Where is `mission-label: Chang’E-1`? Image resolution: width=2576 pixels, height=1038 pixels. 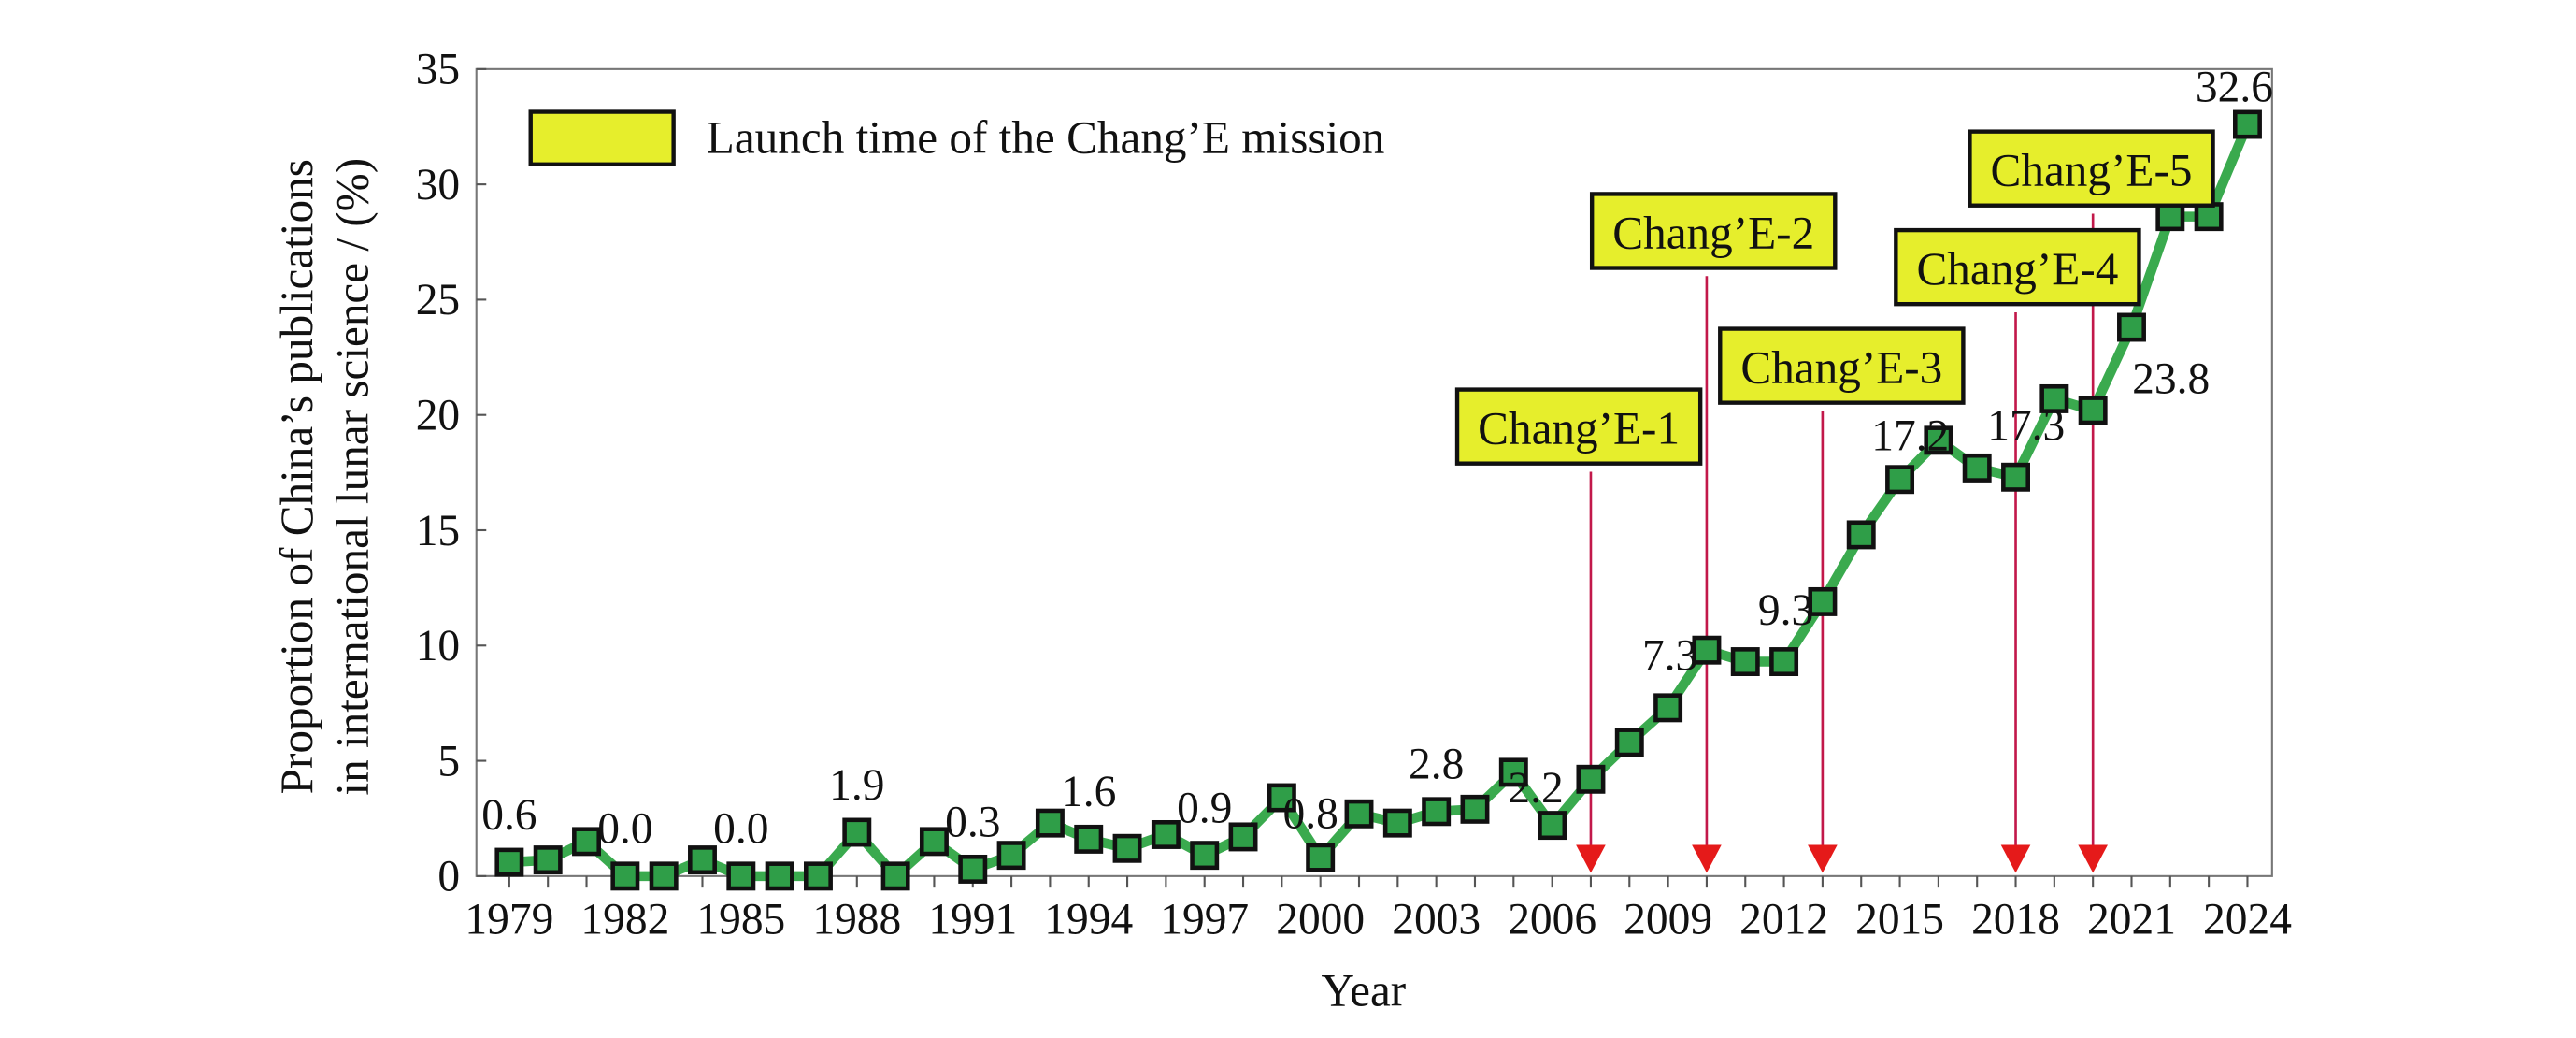
mission-label: Chang’E-1 is located at coordinates (1579, 428).